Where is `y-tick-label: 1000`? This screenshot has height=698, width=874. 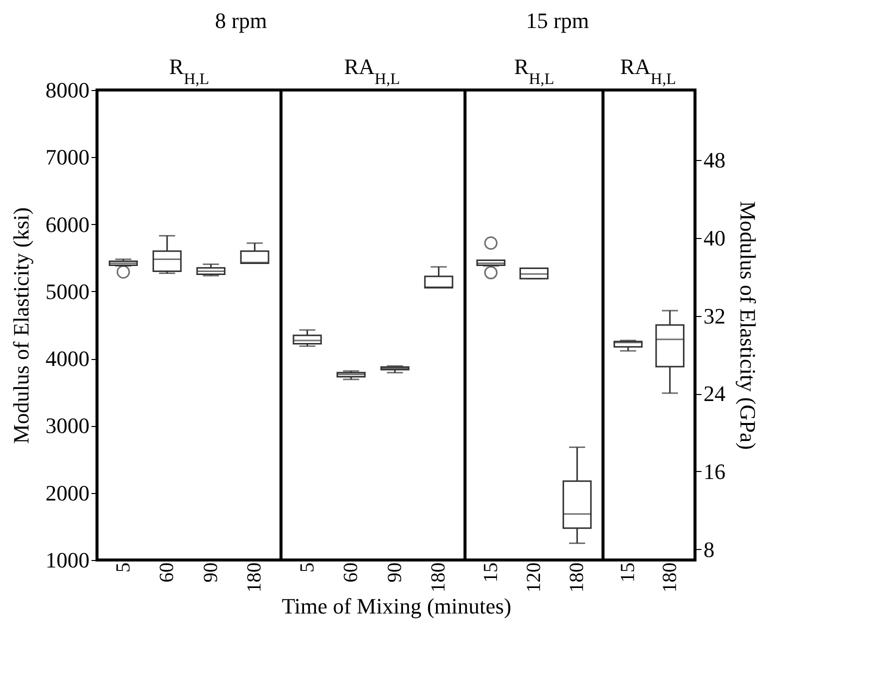
y-tick-label: 1000 is located at coordinates (68, 560).